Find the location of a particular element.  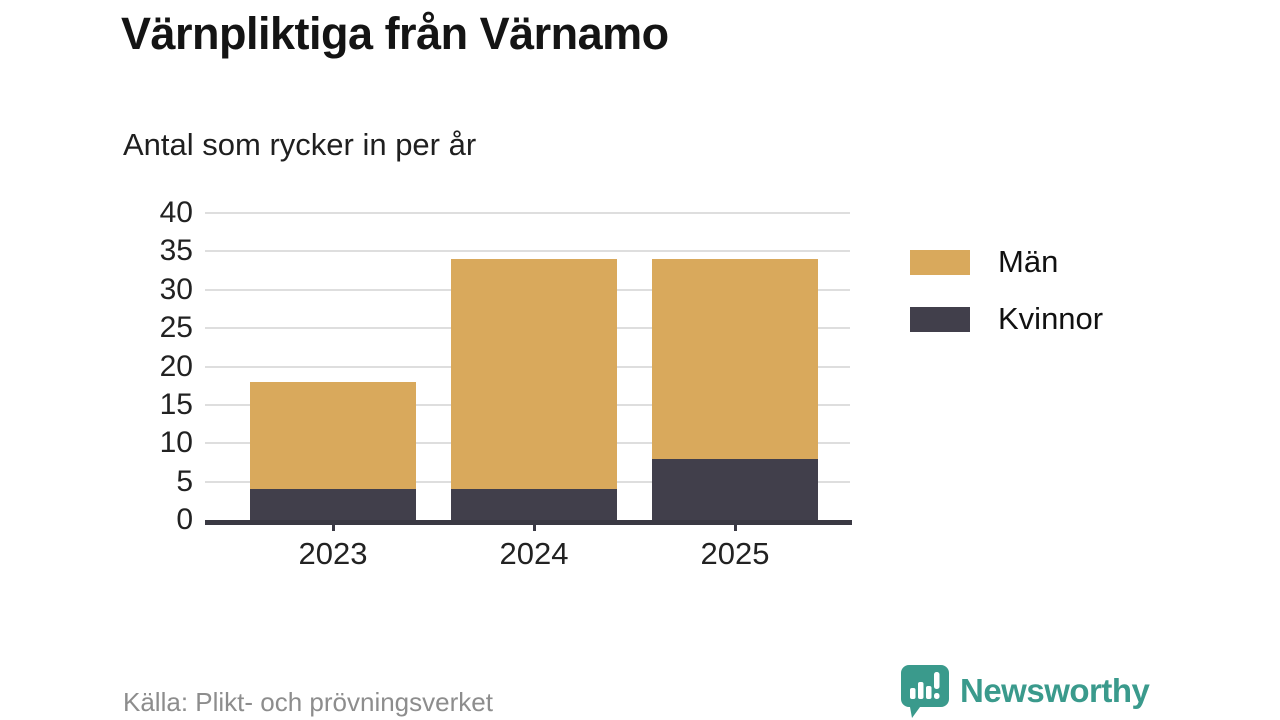

legend: Män Kvinnor is located at coordinates (1006, 290).